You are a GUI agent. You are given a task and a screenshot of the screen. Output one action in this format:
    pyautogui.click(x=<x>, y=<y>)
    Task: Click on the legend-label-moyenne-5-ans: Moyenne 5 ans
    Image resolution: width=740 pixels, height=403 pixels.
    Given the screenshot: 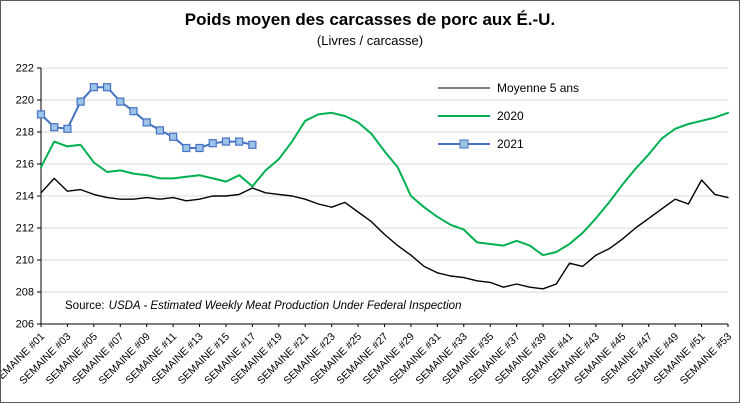 What is the action you would take?
    pyautogui.click(x=538, y=87)
    